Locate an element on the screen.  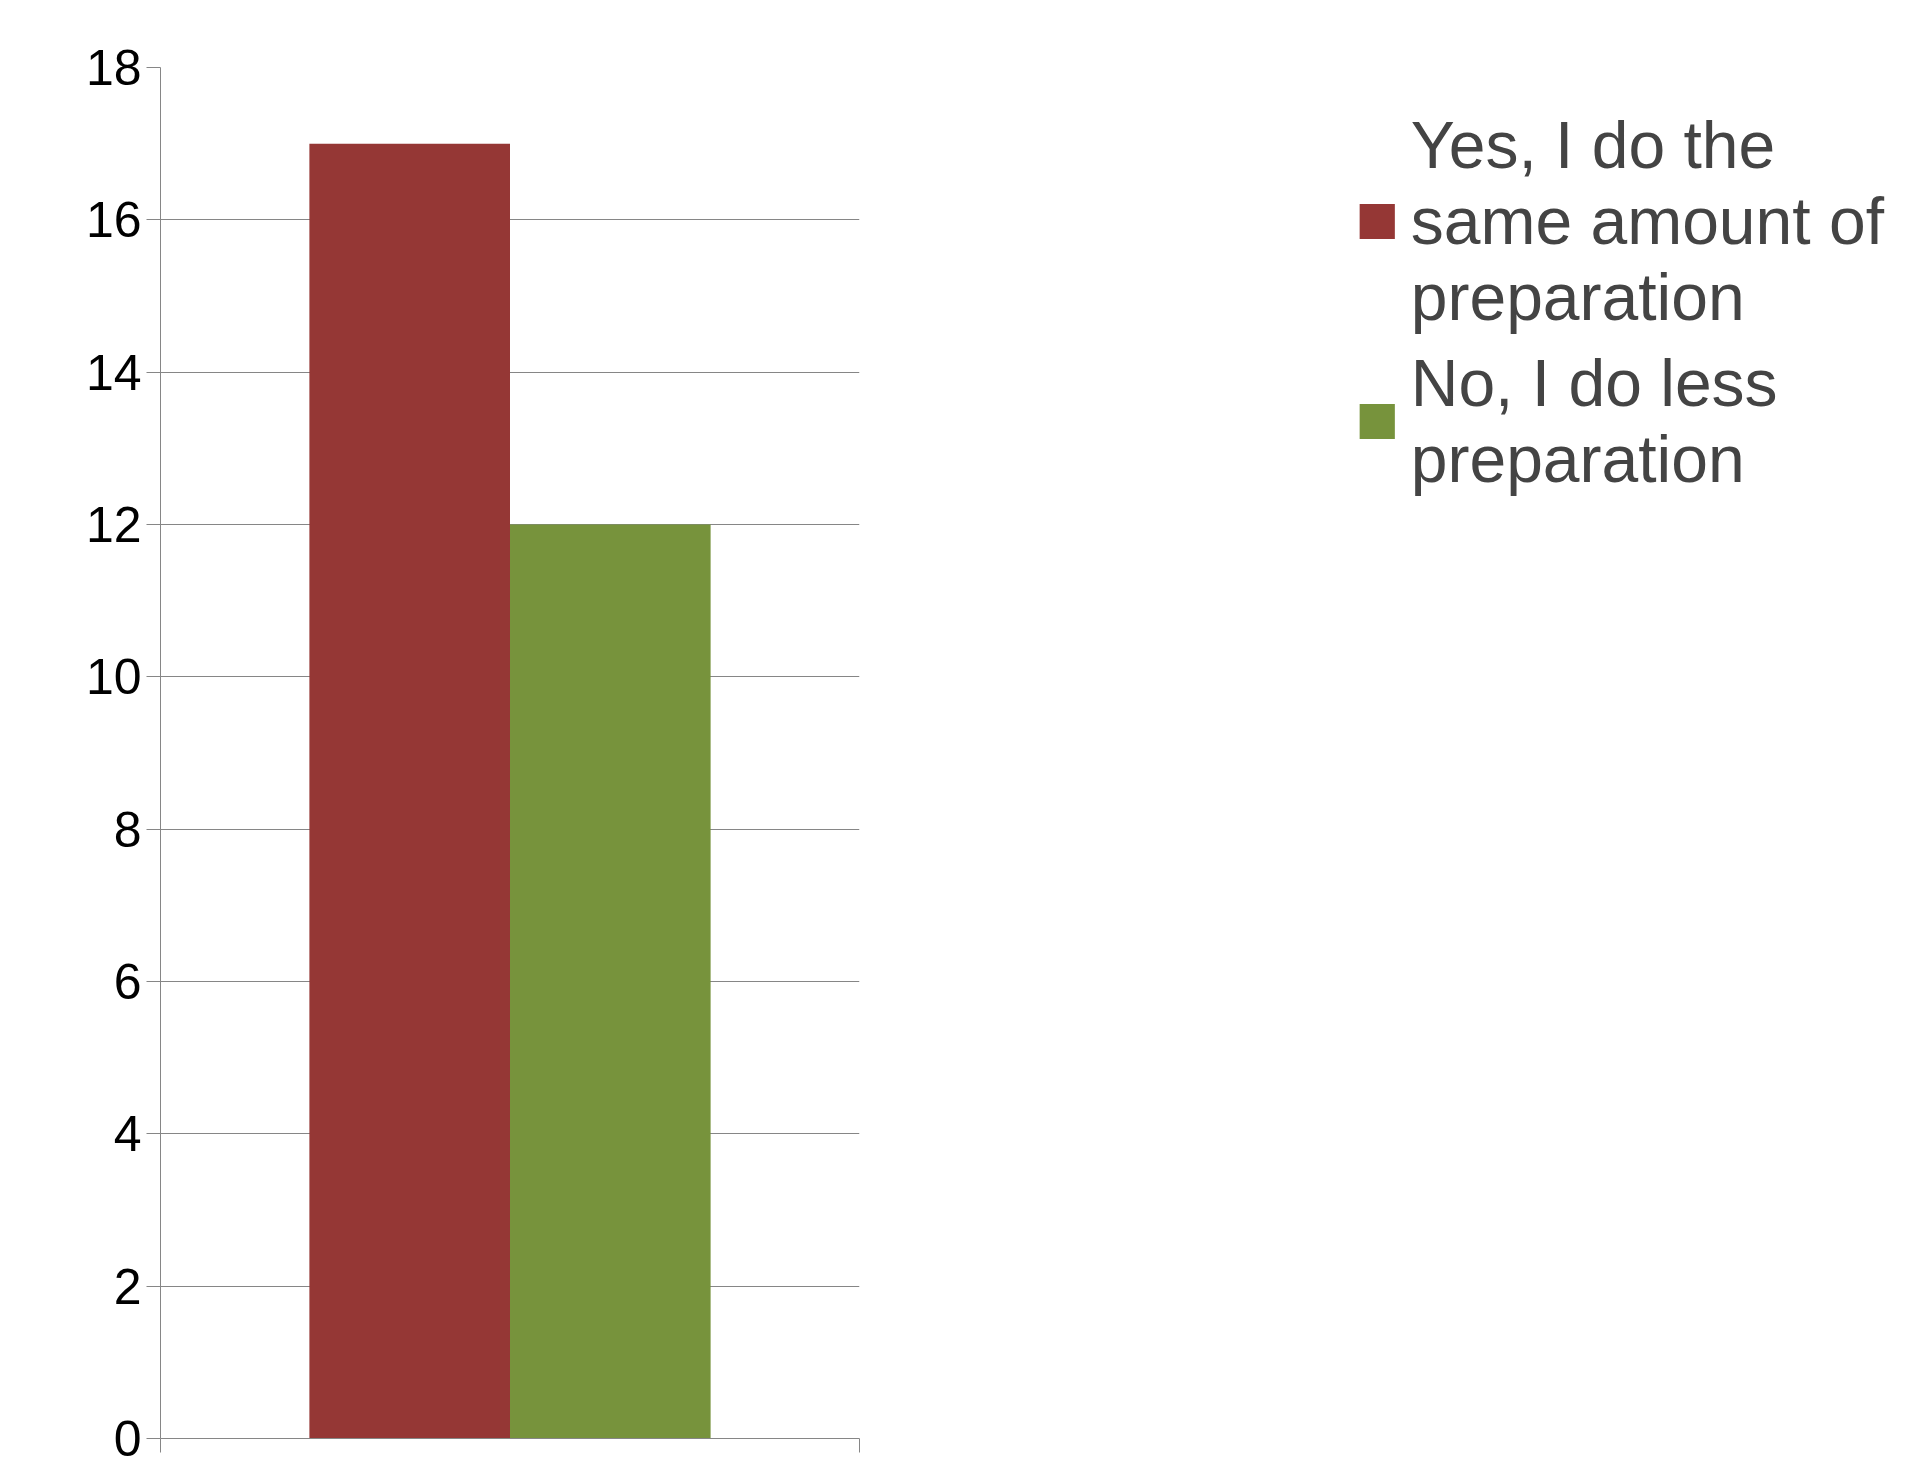
y-tick-label: 6 is located at coordinates (127, 982).